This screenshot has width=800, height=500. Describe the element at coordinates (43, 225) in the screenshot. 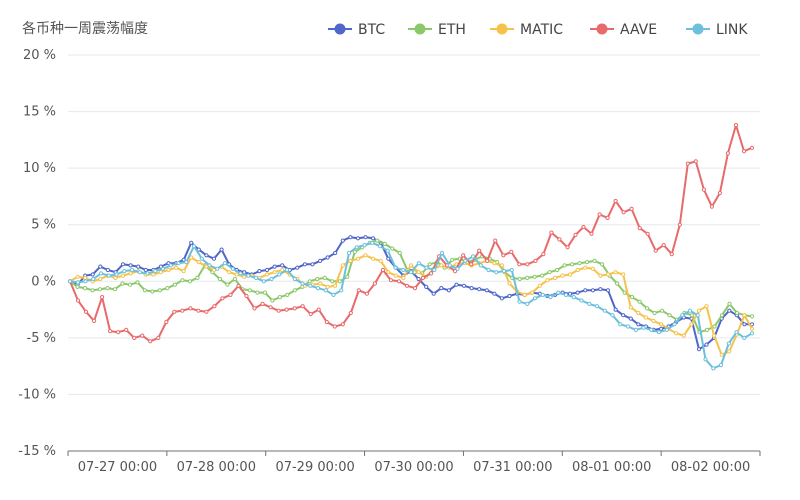

I see `y-tick-label: 5 %` at that location.